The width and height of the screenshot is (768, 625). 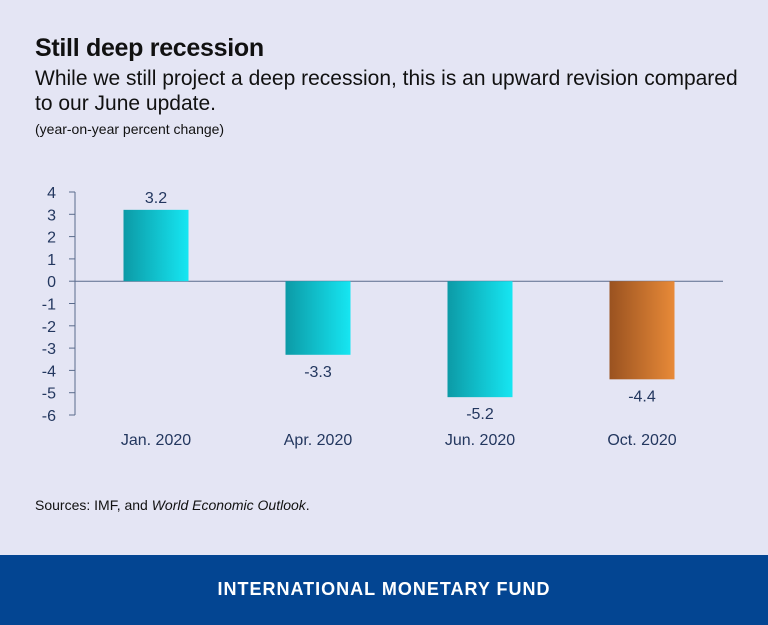 I want to click on data-label: 3.2, so click(x=156, y=198).